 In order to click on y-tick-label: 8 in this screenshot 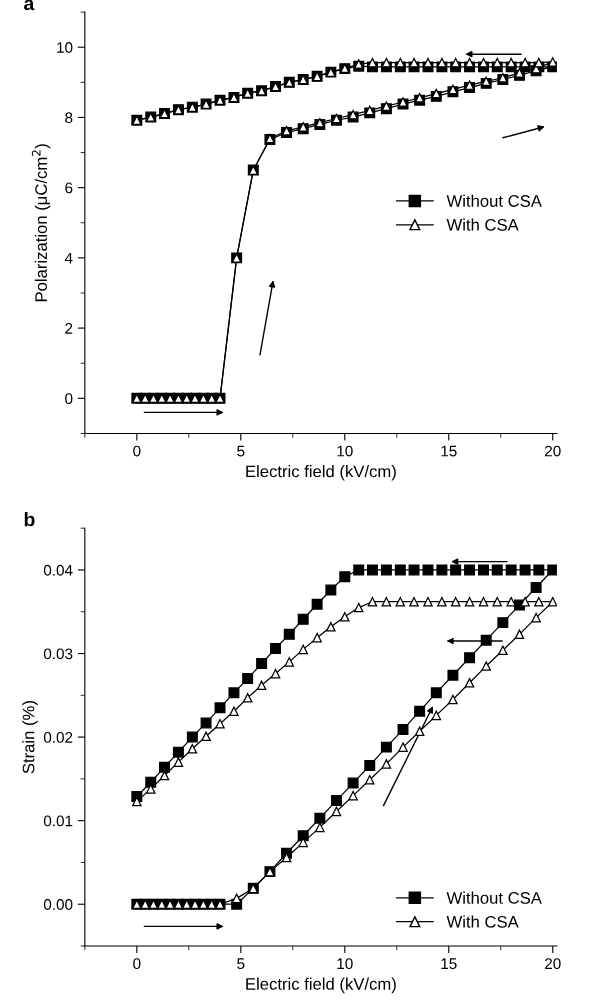, I will do `click(69, 118)`.